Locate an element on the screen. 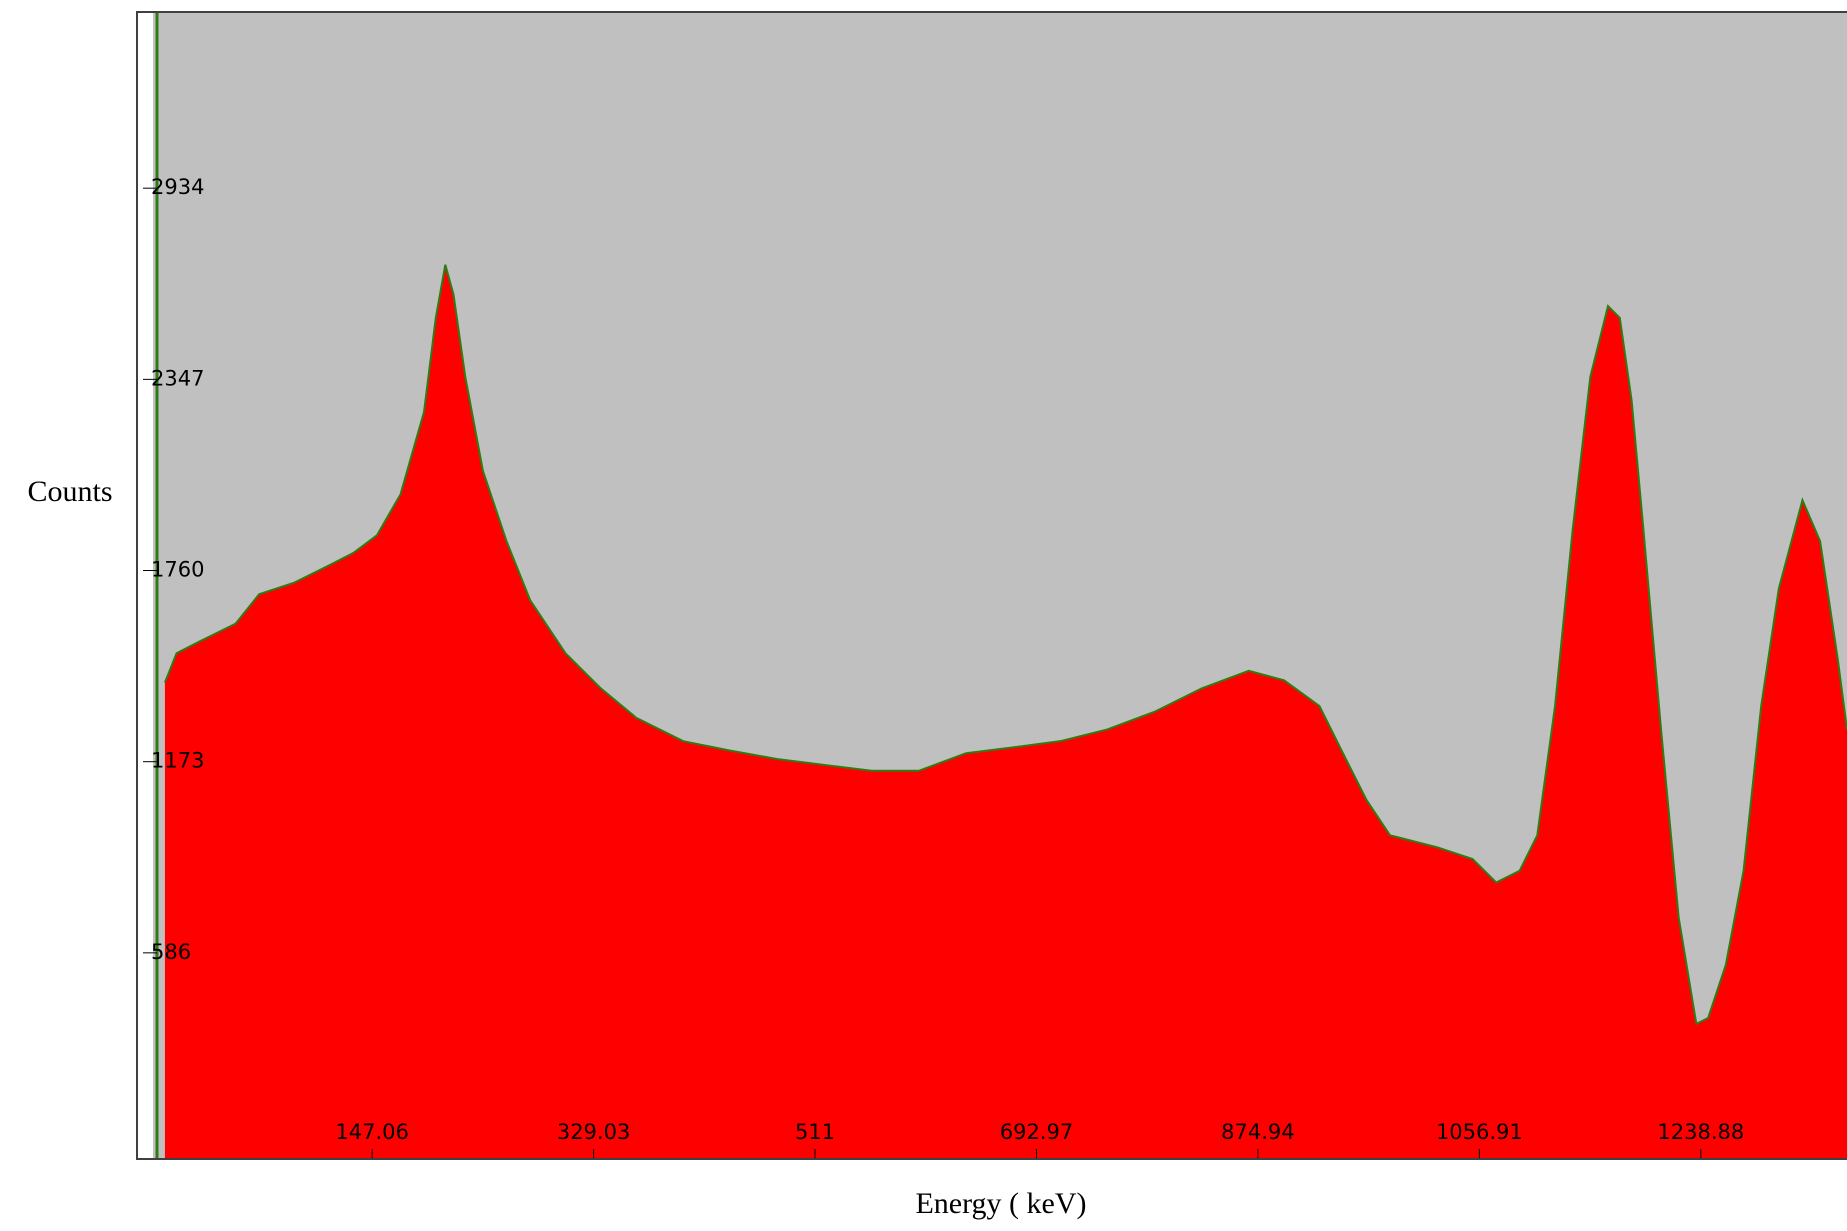 The image size is (1847, 1231). x-tick-label: 329.03 is located at coordinates (593, 1132).